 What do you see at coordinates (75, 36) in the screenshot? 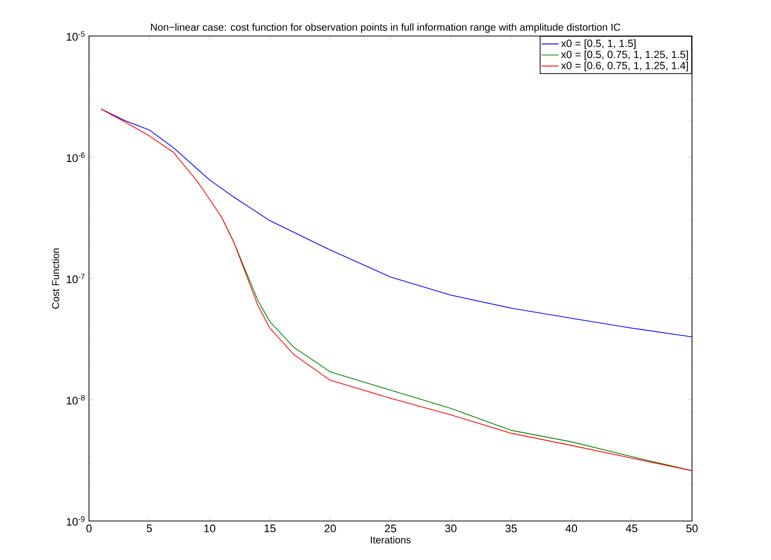
I see `y-tick-label: 10$^{-5}$` at bounding box center [75, 36].